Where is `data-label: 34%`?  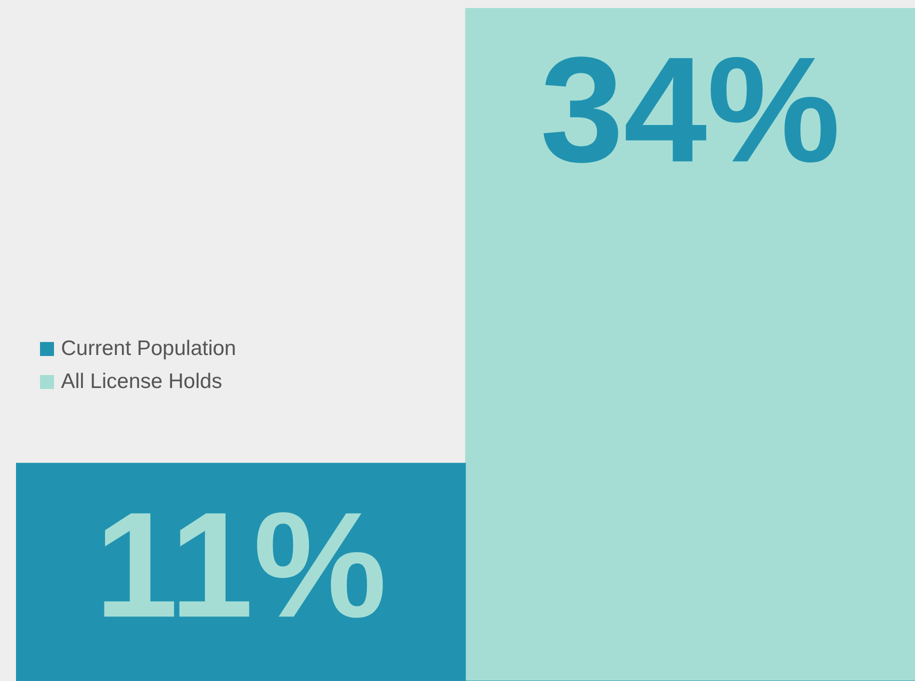 data-label: 34% is located at coordinates (690, 109).